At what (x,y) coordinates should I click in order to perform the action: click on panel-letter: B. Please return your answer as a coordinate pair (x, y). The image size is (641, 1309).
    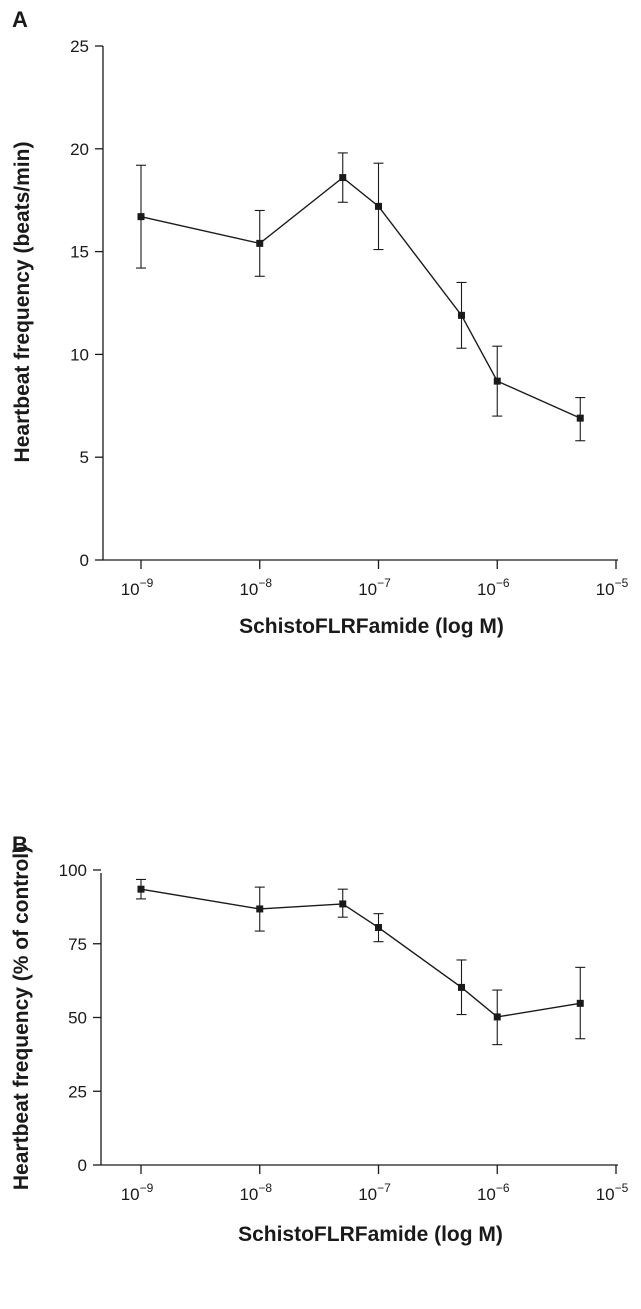
    Looking at the image, I should click on (20, 844).